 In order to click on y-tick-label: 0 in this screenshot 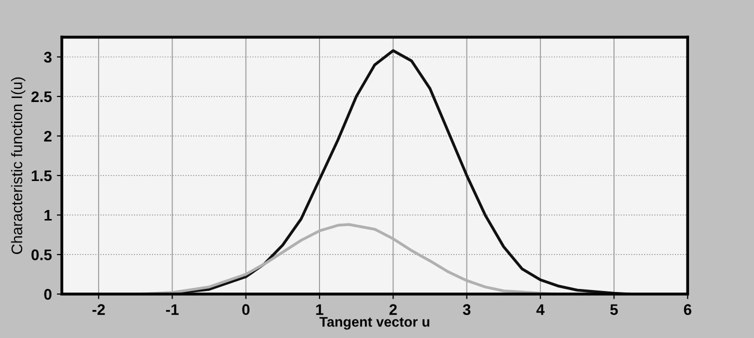, I will do `click(48, 294)`.